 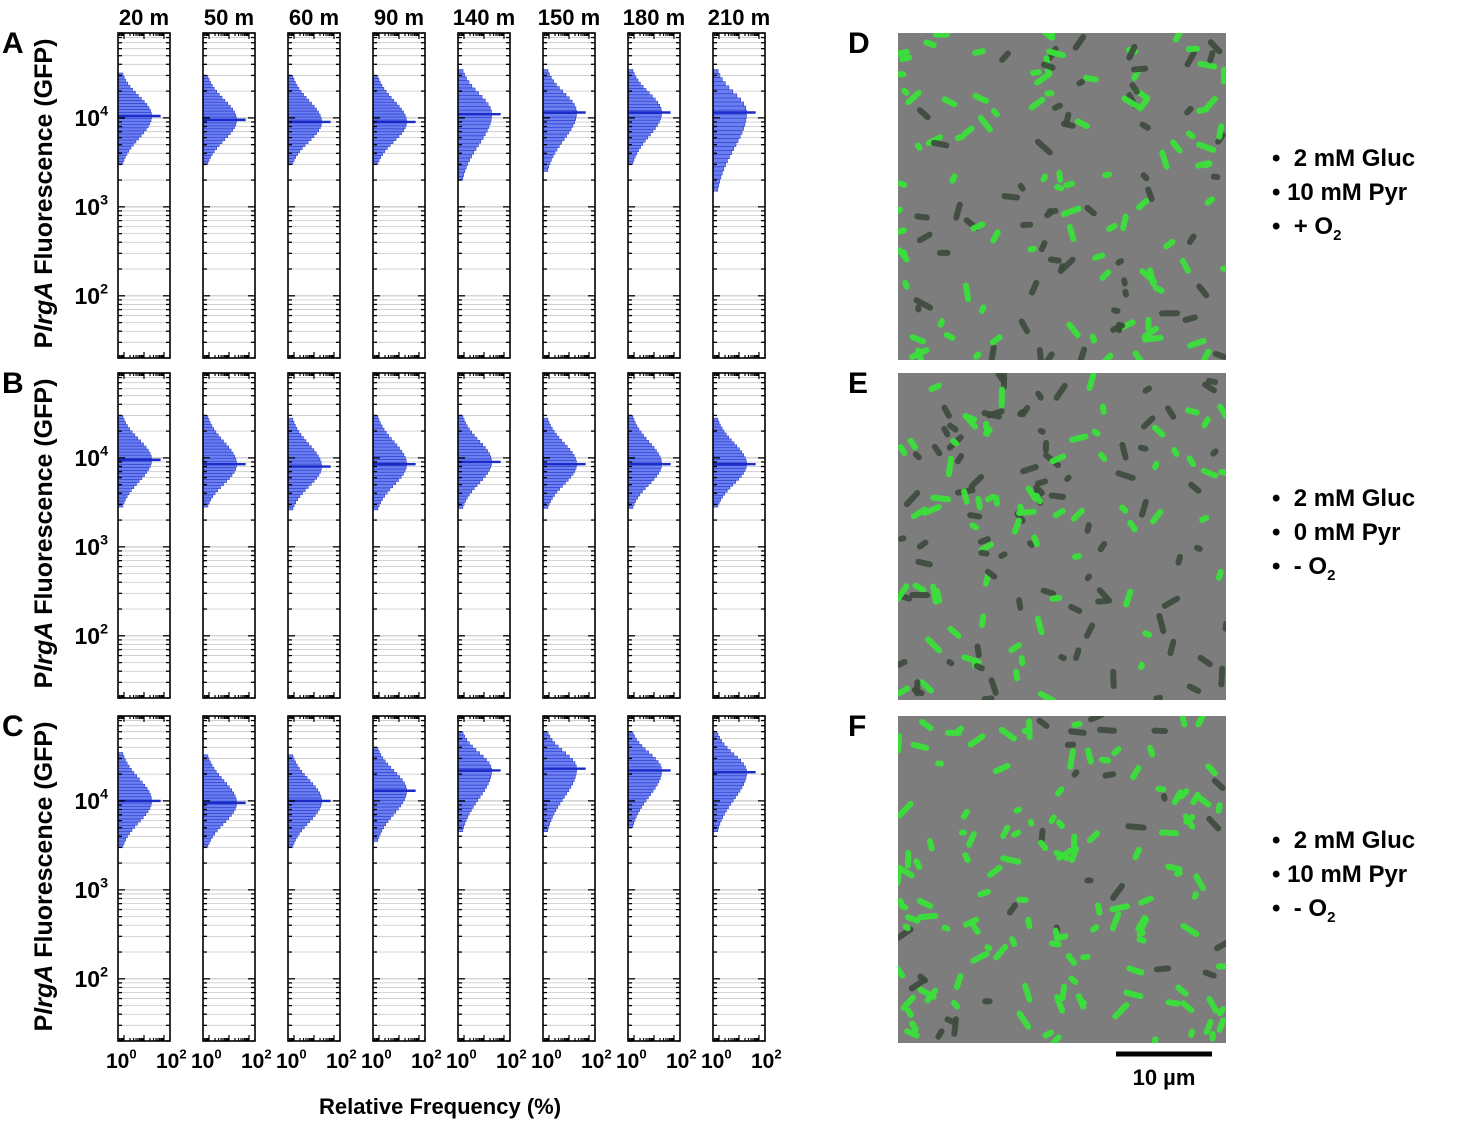 What do you see at coordinates (314, 17) in the screenshot?
I see `timepoint-label: 60 m` at bounding box center [314, 17].